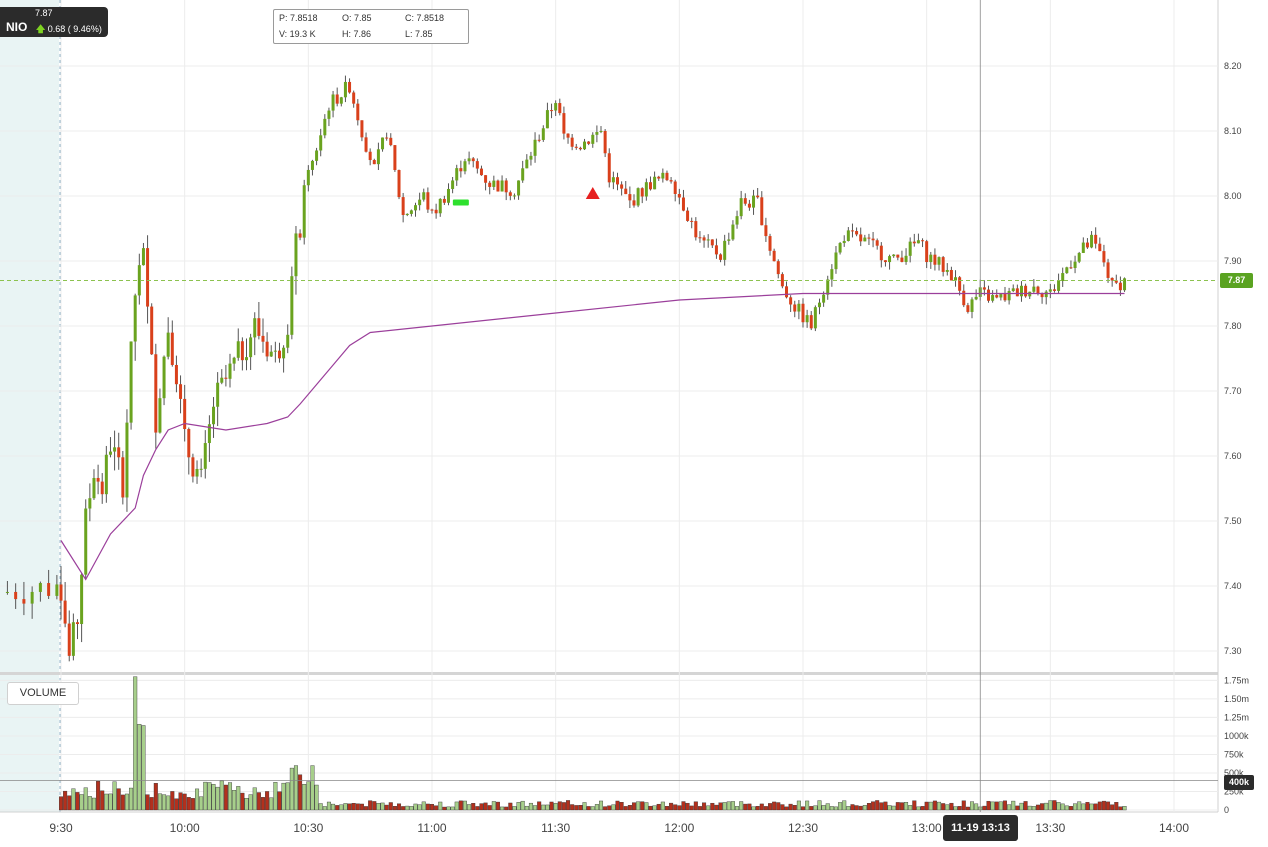  I want to click on time-tick-label: 13:00, so click(927, 828).